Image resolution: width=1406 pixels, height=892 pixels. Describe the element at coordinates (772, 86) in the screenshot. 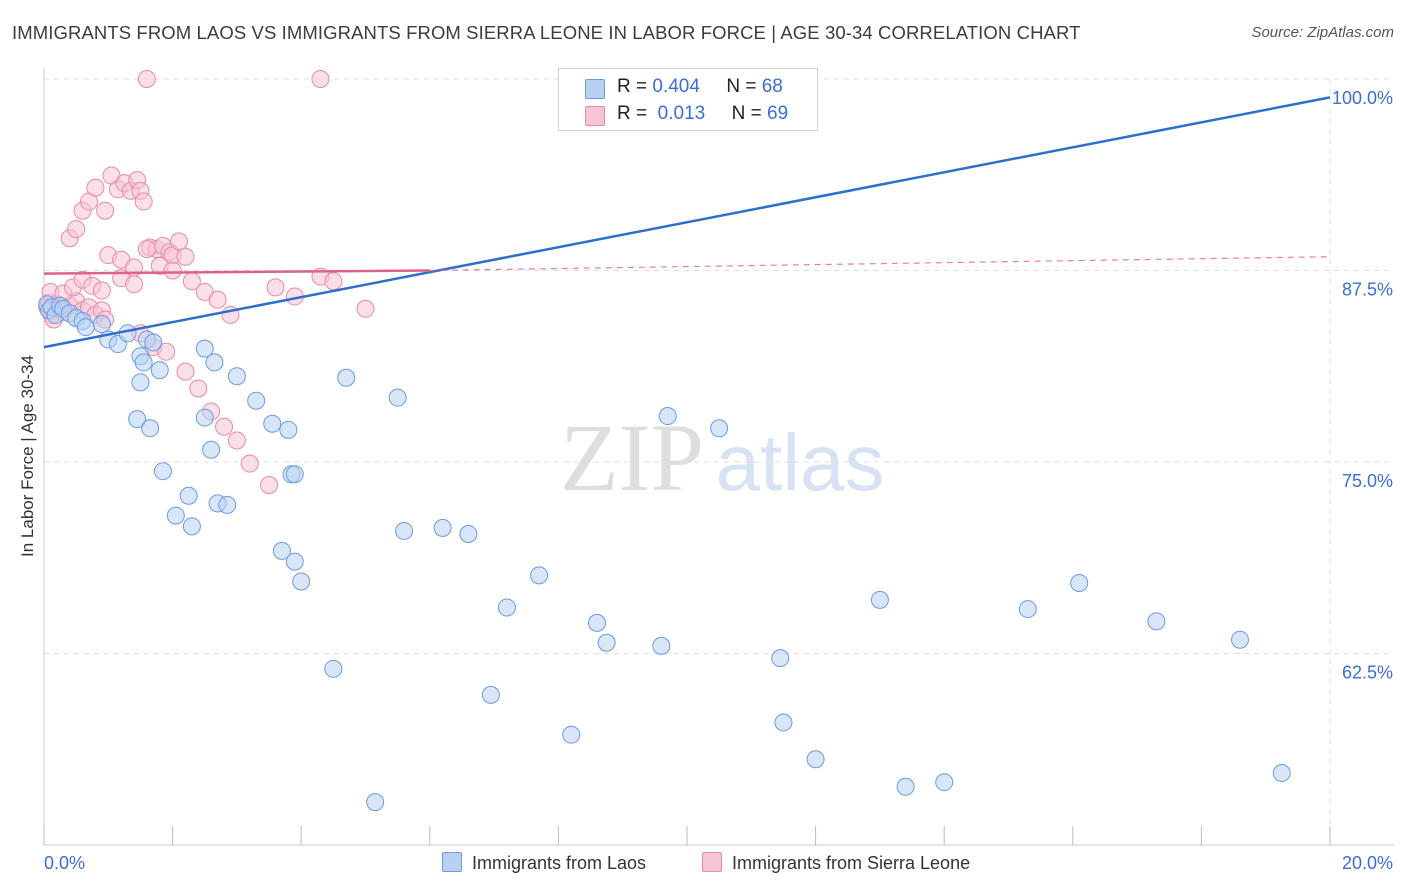

I see `legend-n-value: 68` at that location.